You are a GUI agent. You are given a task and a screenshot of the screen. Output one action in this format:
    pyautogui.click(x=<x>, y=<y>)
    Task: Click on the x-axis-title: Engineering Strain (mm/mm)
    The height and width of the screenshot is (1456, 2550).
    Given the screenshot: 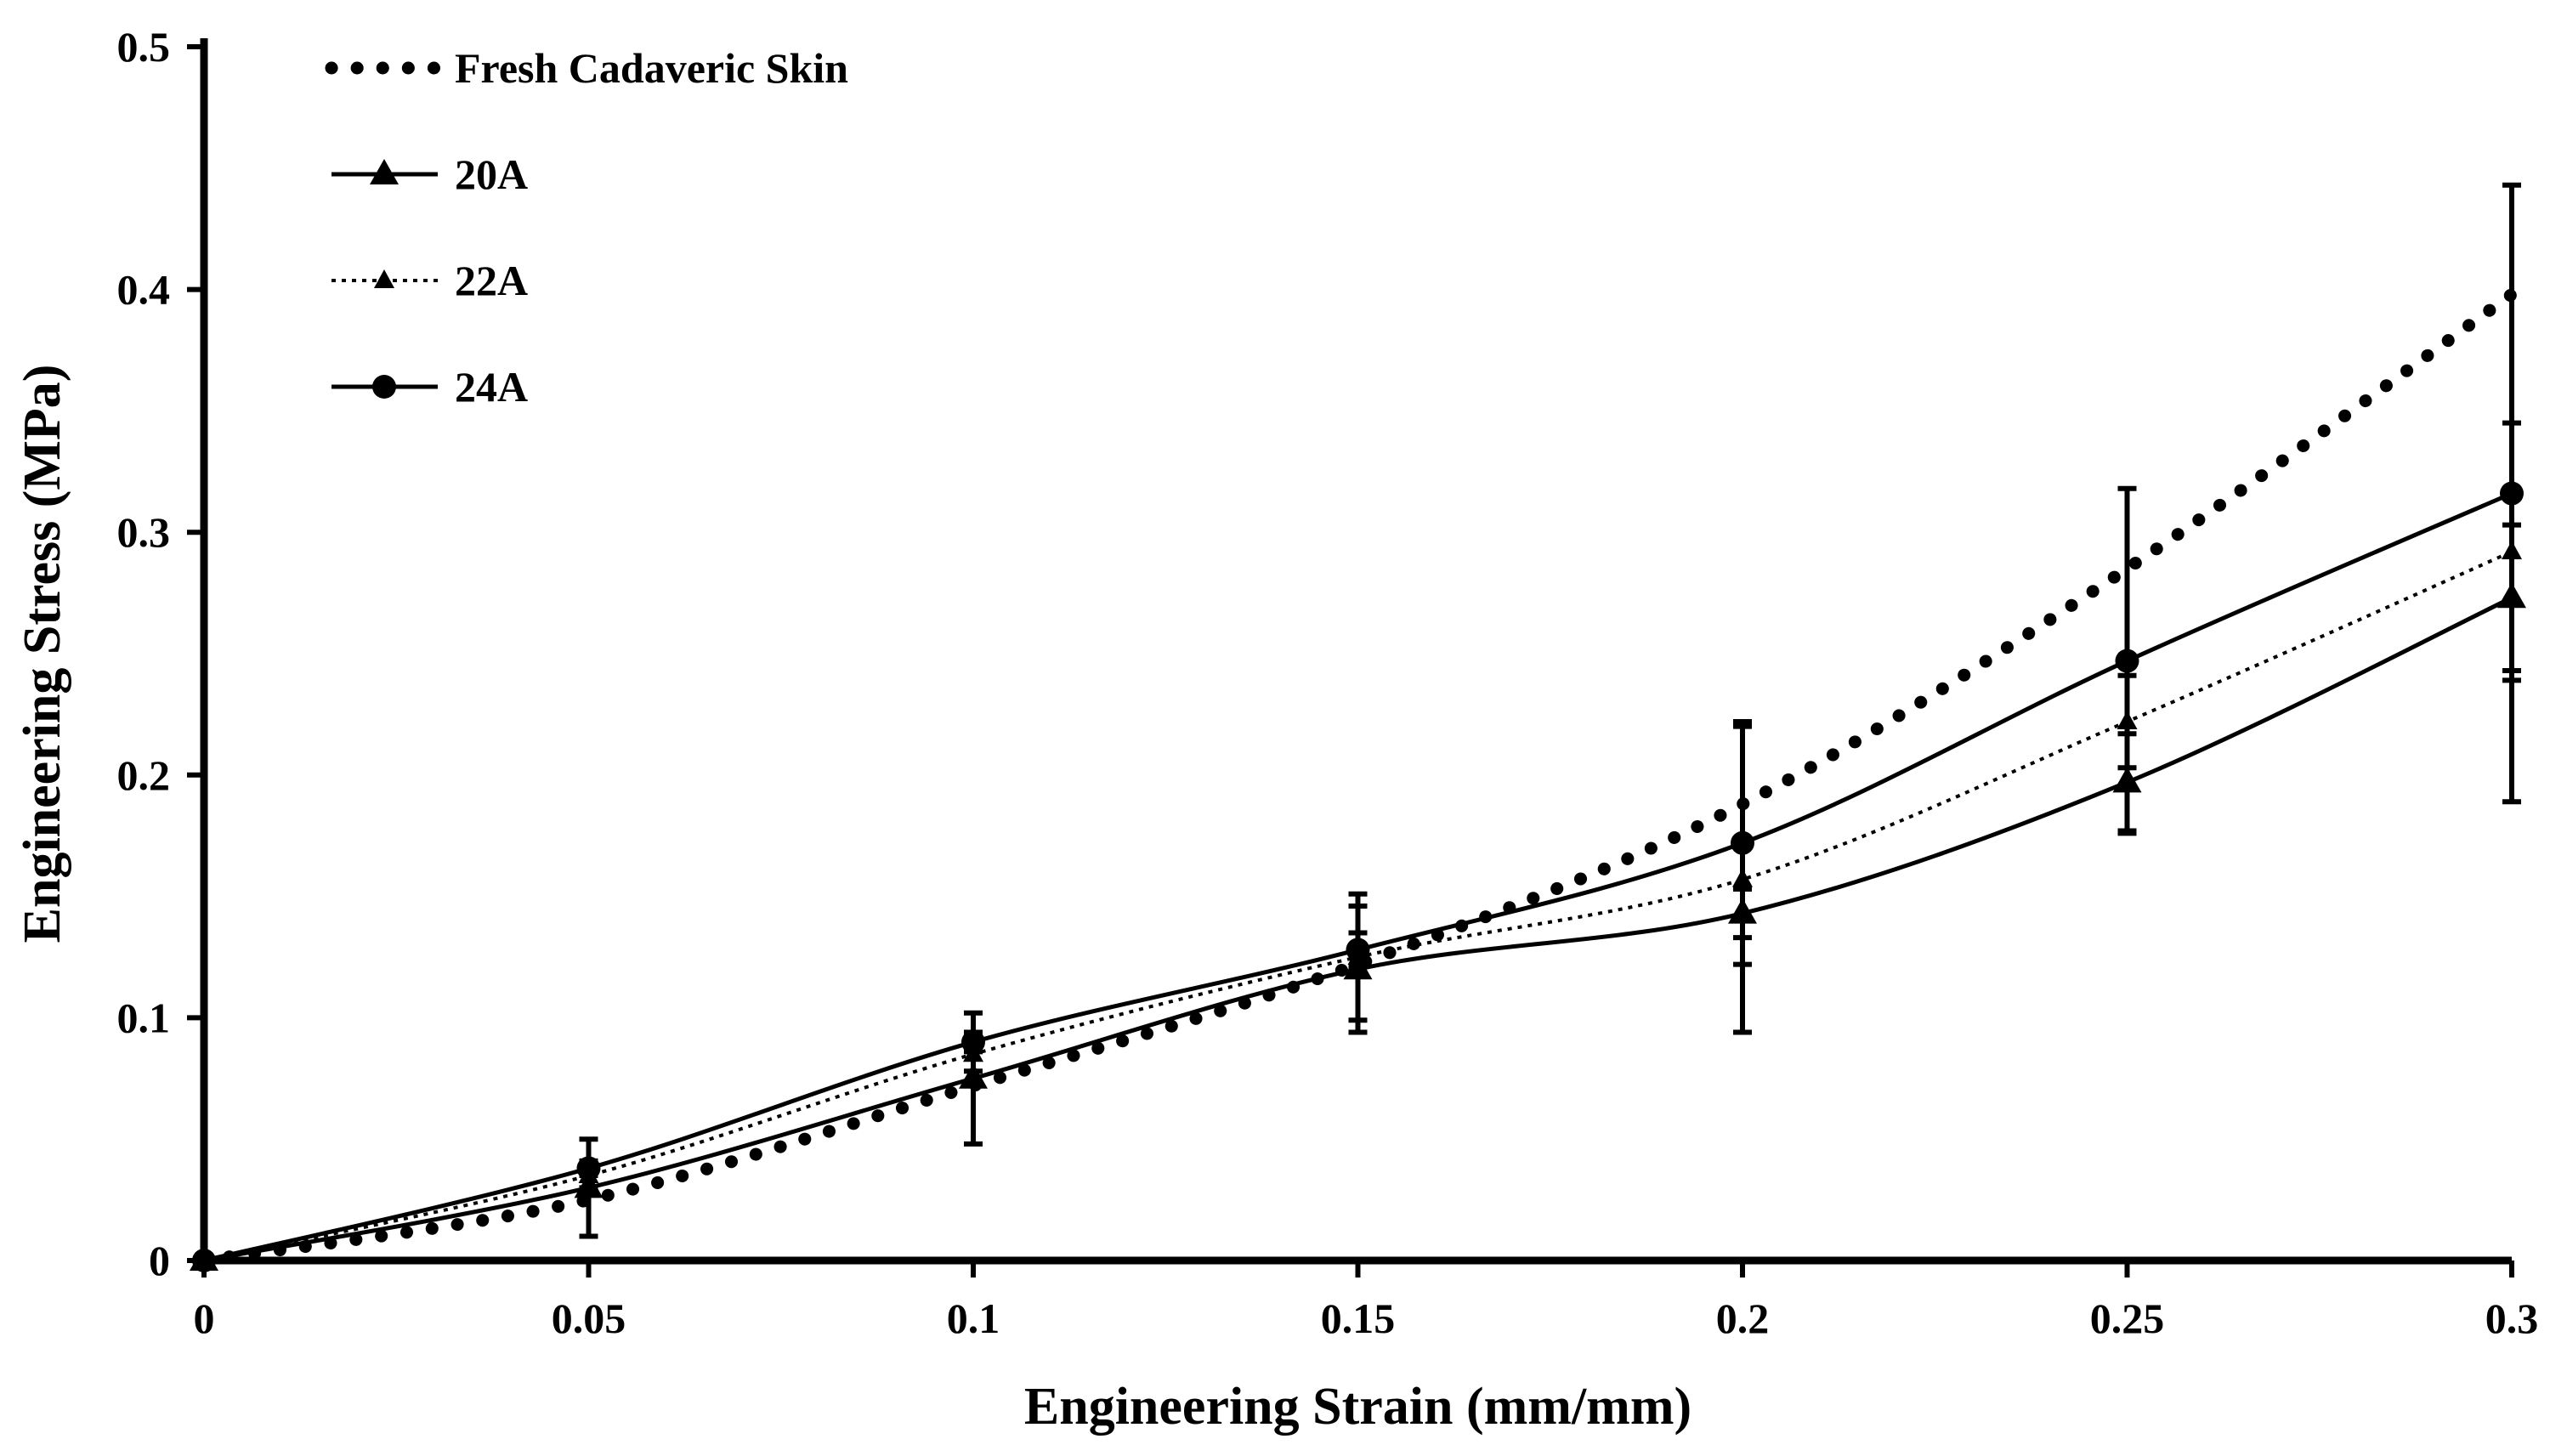 What is the action you would take?
    pyautogui.click(x=1358, y=1407)
    